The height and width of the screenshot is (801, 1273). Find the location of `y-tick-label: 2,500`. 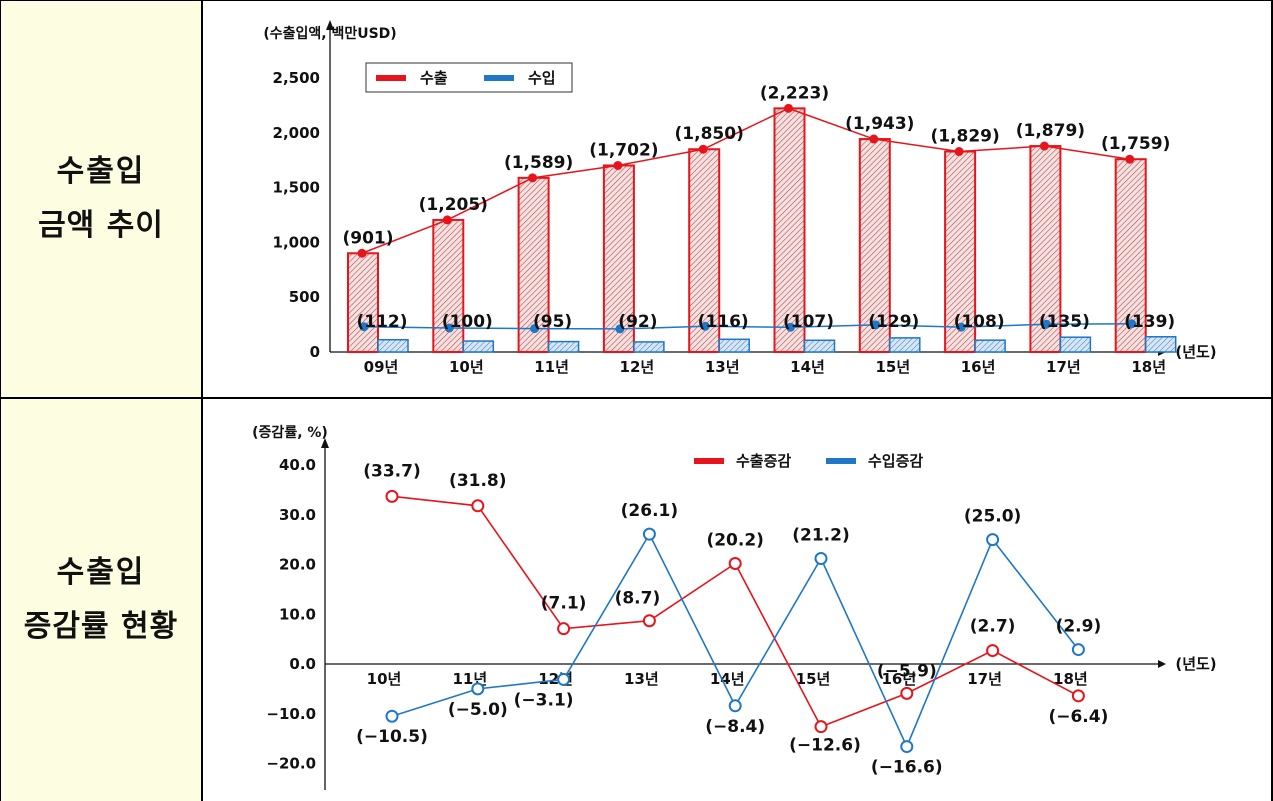

y-tick-label: 2,500 is located at coordinates (296, 78).